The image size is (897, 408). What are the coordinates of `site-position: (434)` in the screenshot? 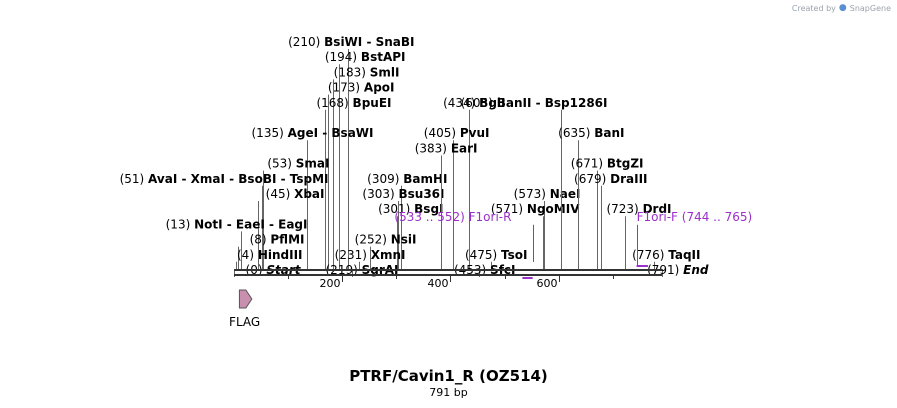 It's located at (461, 103).